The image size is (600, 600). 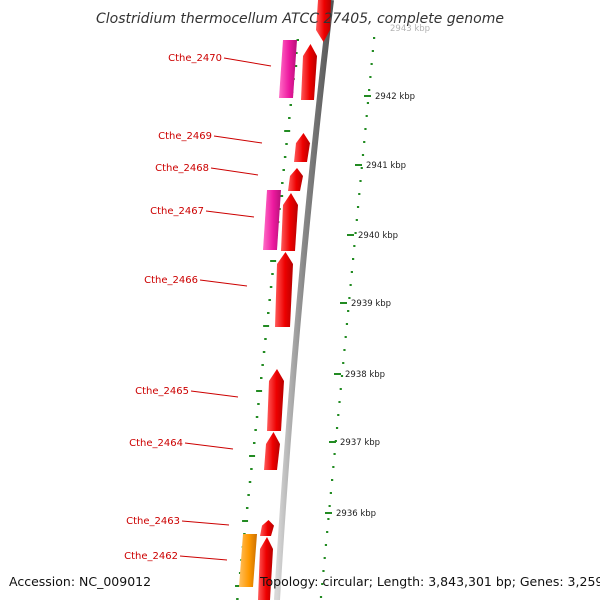 I want to click on gene-label: Cthe_2462, so click(x=151, y=556).